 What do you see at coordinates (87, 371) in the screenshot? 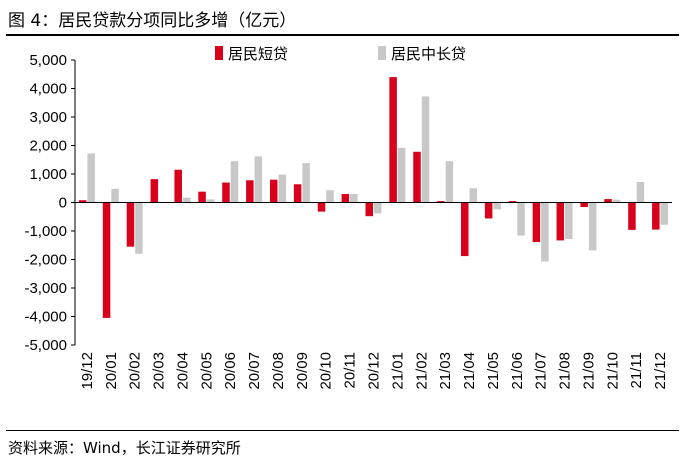
I see `x-tick-label: 19/12` at bounding box center [87, 371].